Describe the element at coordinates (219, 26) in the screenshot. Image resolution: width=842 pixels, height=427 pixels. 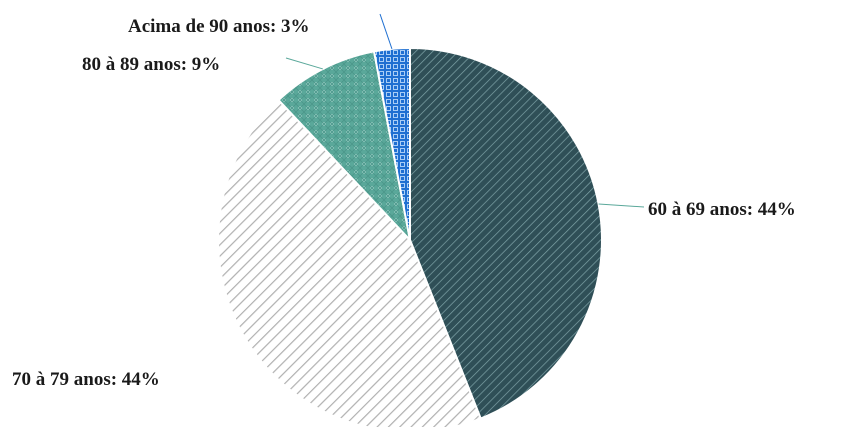
I see `slice-label-4: Acima de 90 anos: 3%` at that location.